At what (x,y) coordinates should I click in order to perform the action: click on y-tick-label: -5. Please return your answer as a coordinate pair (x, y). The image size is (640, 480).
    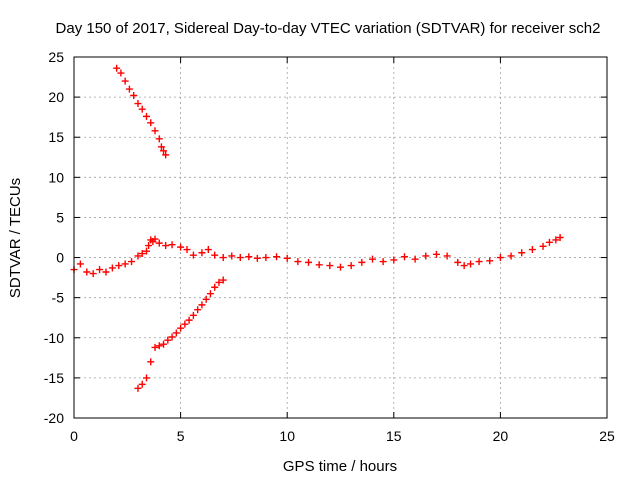
    Looking at the image, I should click on (58, 298).